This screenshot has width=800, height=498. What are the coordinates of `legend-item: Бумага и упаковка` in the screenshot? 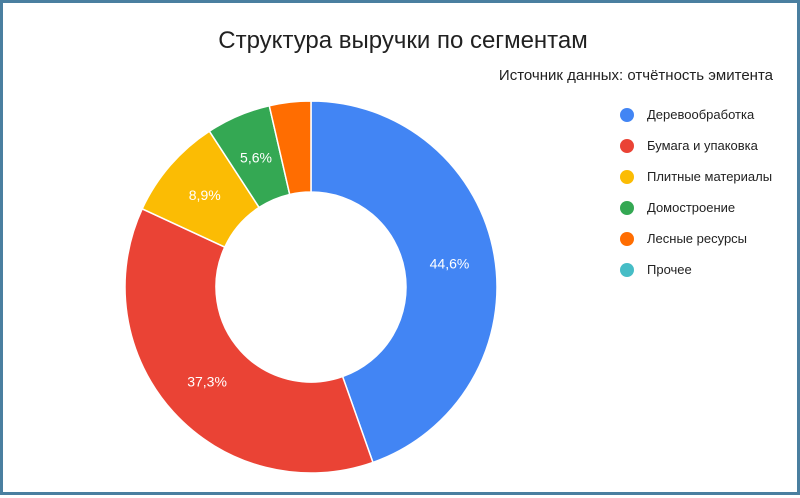 It's located at (696, 145).